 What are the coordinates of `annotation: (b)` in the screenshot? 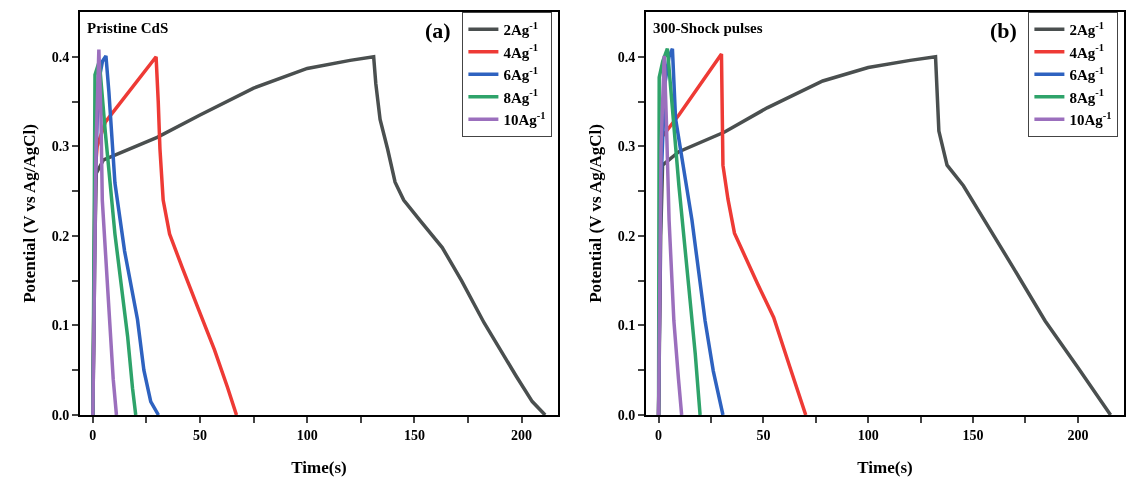 It's located at (1003, 30).